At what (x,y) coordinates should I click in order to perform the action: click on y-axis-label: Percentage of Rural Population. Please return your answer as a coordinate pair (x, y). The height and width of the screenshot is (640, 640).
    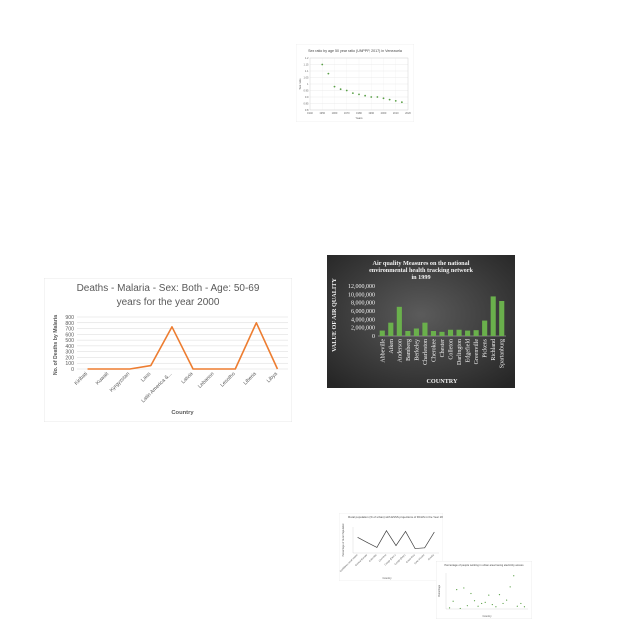
    Looking at the image, I should click on (343, 540).